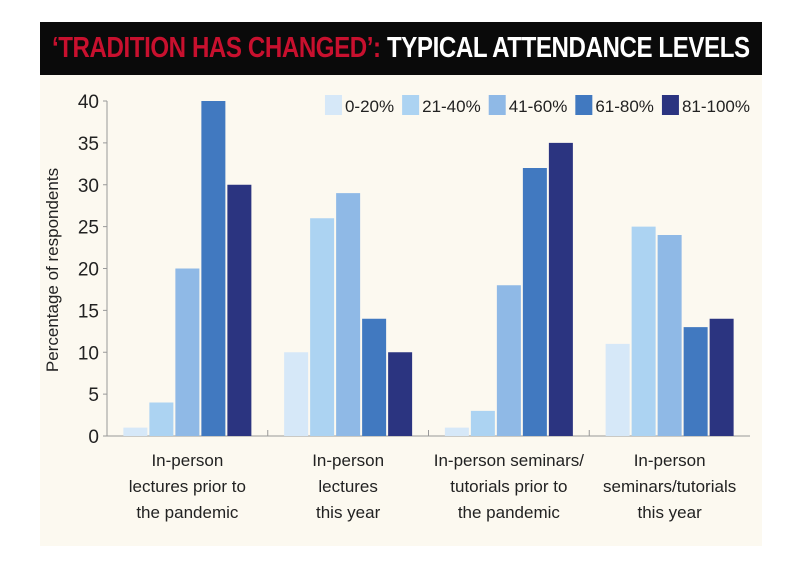 The image size is (785, 566). I want to click on legend-label: 0-20%, so click(369, 106).